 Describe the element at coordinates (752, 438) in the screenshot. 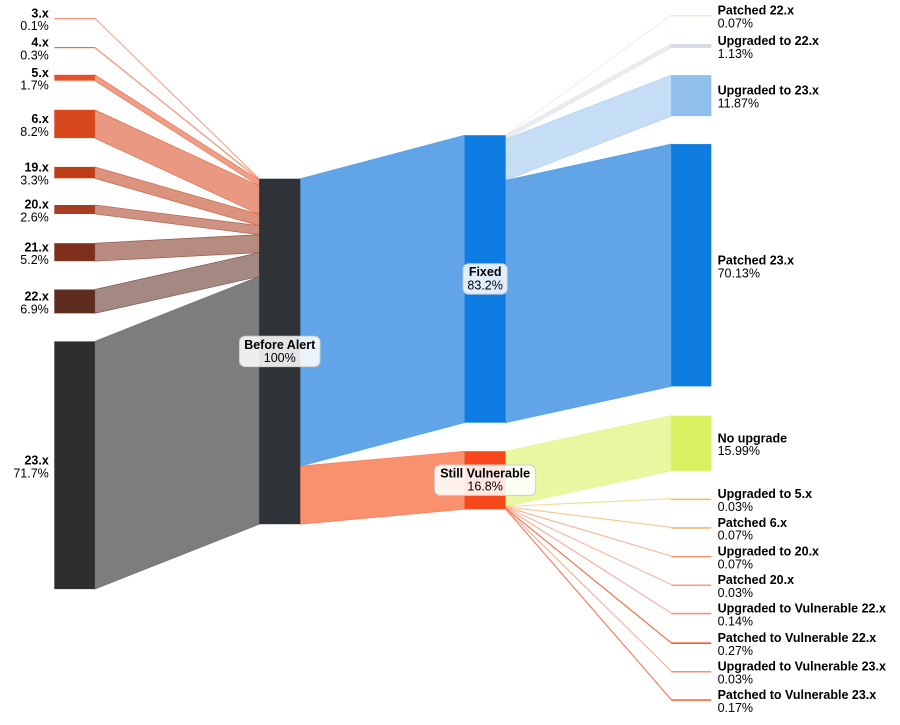

I see `svg-text: No upgrade` at that location.